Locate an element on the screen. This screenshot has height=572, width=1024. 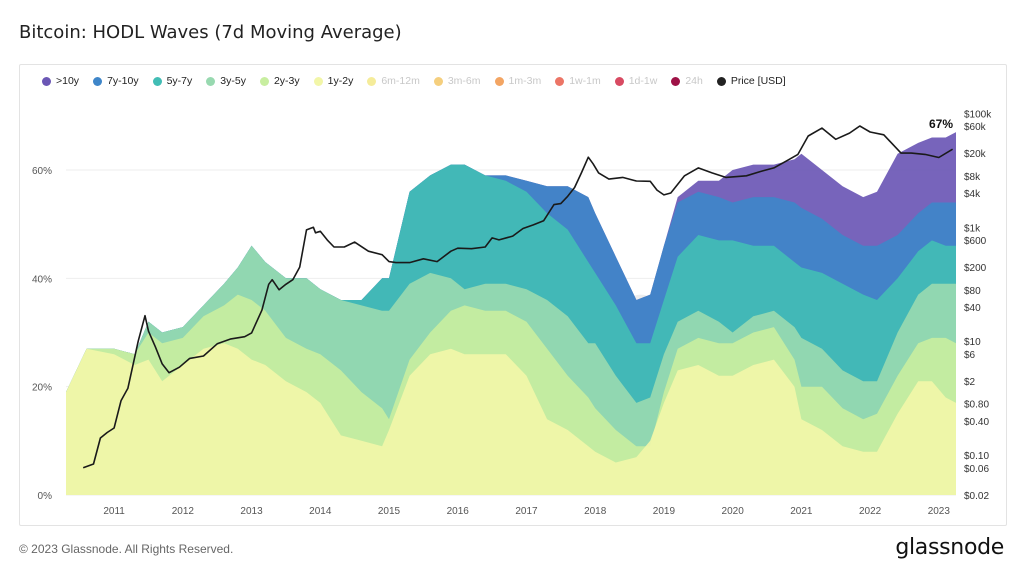
legend-item: 1y-2y is located at coordinates (333, 81).